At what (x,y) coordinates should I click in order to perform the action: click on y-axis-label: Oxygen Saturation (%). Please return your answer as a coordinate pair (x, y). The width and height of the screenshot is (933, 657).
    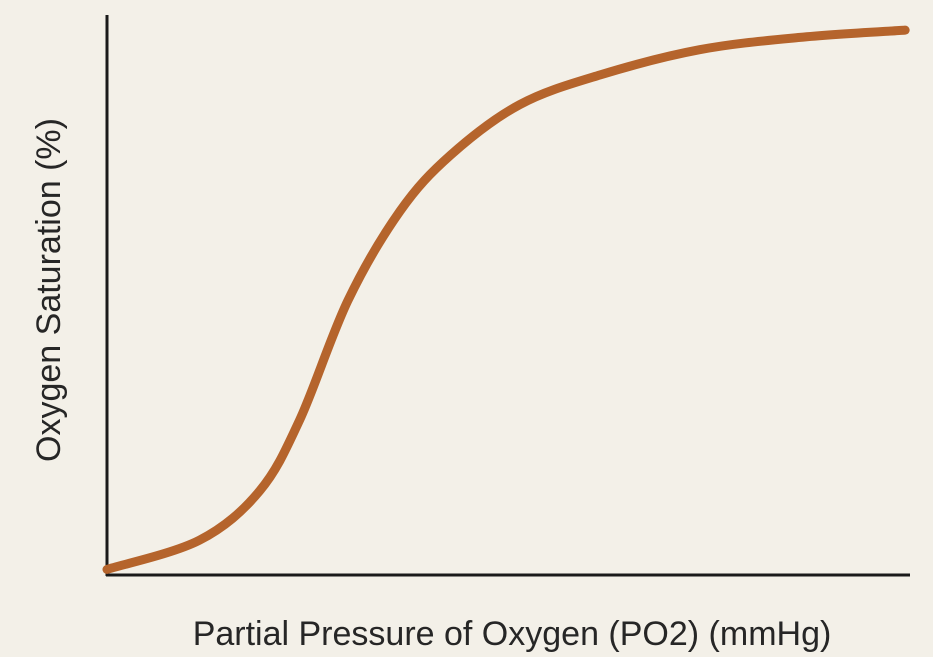
    Looking at the image, I should click on (49, 290).